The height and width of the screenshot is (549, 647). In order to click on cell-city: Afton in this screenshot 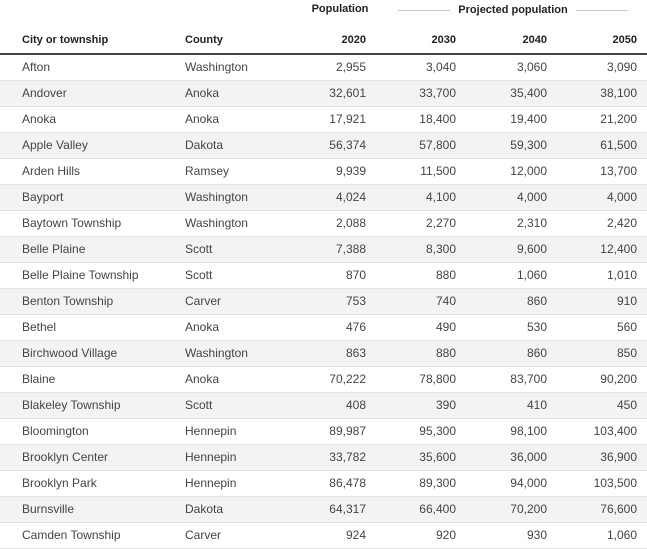, I will do `click(87, 67)`.